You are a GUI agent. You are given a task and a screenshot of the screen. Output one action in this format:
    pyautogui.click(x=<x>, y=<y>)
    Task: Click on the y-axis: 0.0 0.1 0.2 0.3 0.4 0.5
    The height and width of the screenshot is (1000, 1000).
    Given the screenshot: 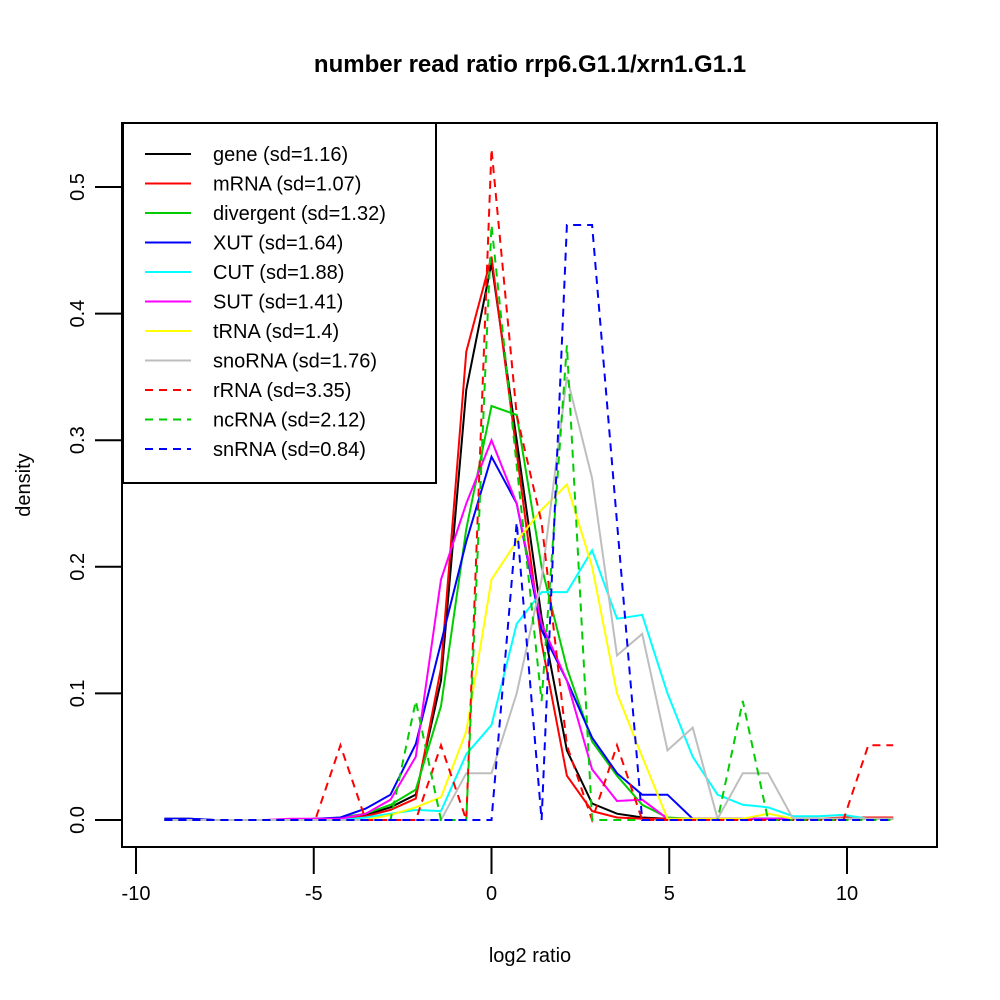 What is the action you would take?
    pyautogui.click(x=95, y=503)
    